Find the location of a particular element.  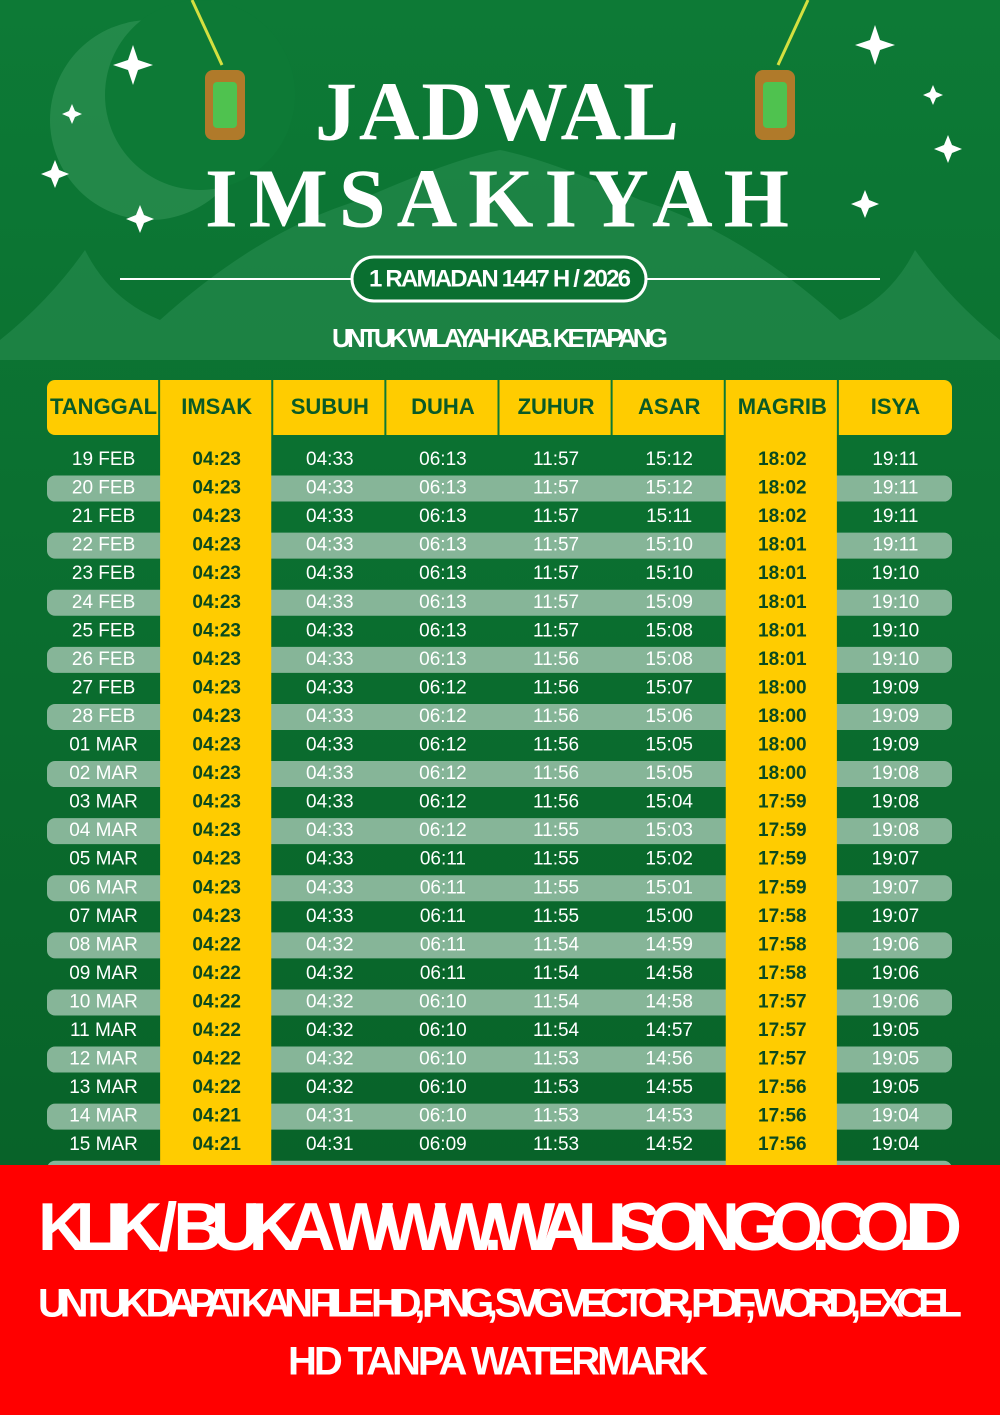

column-header: ZUHUR is located at coordinates (556, 406).